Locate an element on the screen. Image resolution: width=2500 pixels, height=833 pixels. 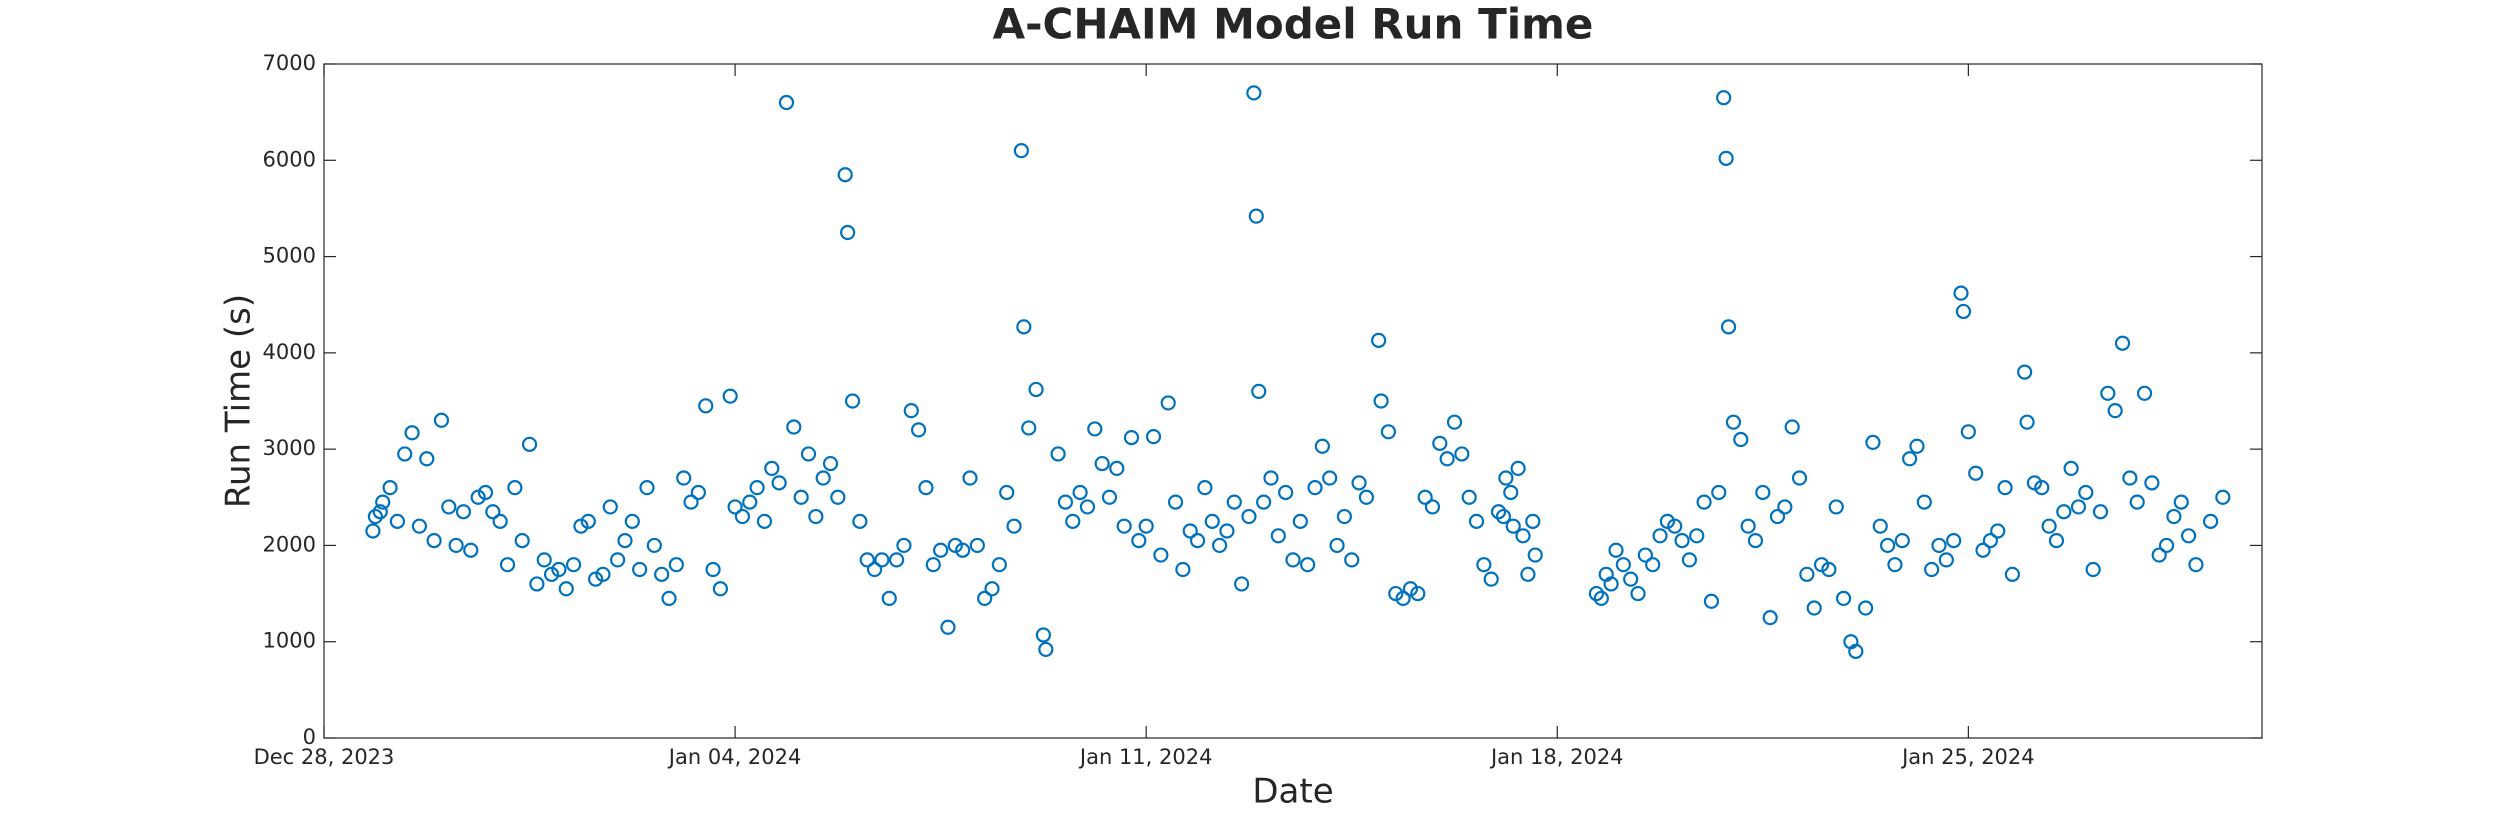
y-tick-label: 0 is located at coordinates (309, 737).